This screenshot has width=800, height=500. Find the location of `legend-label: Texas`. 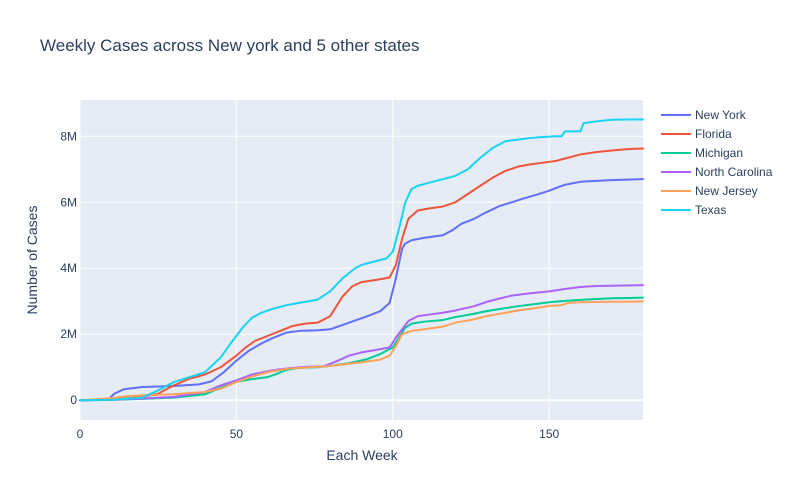

legend-label: Texas is located at coordinates (710, 210).